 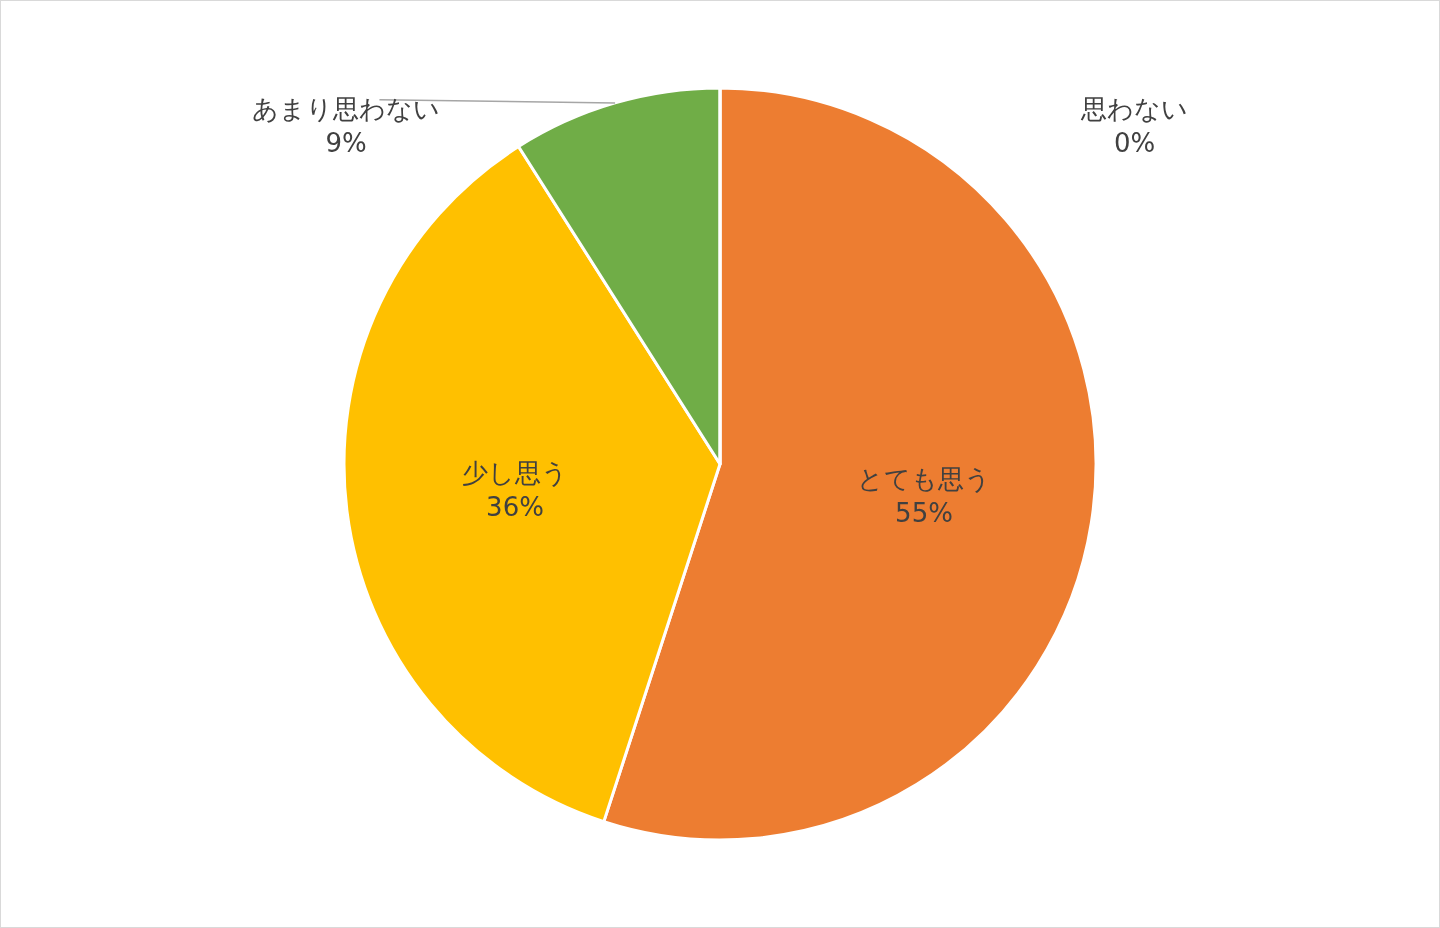 I want to click on slice-label: 少し思う, so click(x=515, y=473).